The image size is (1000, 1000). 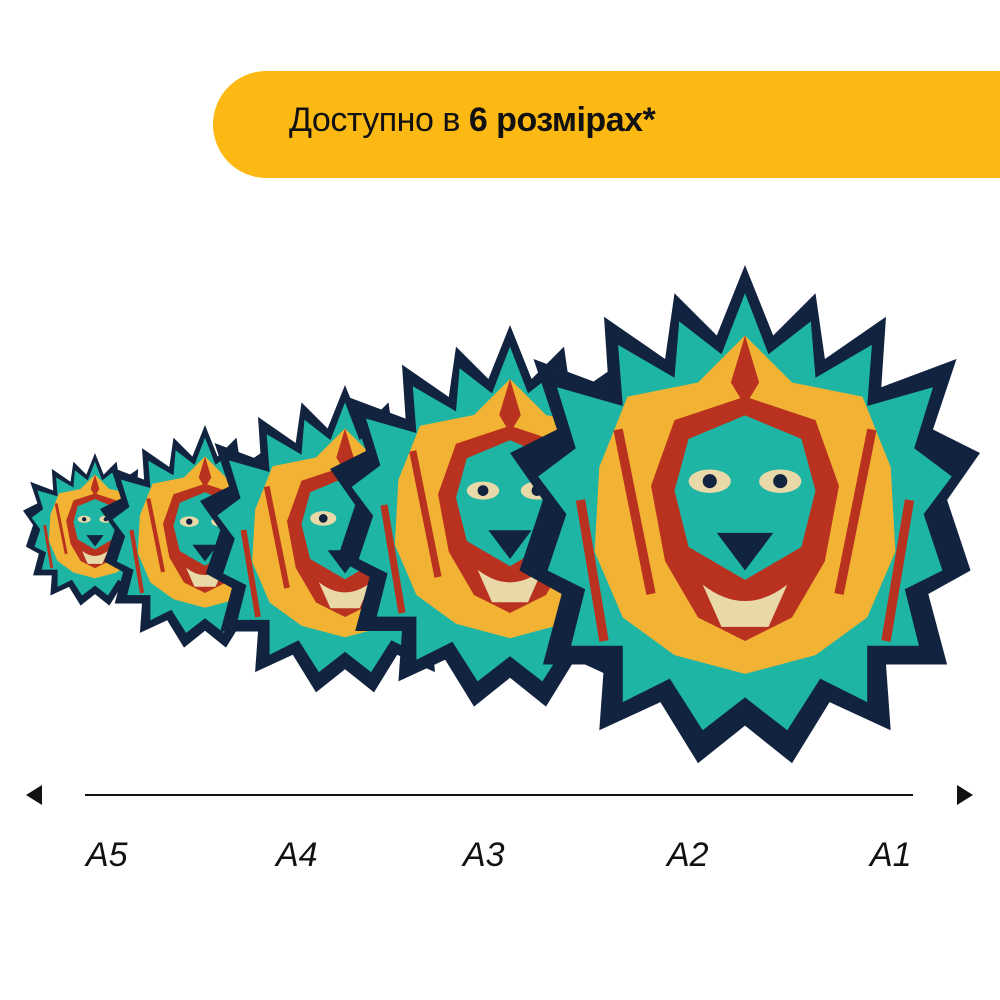 What do you see at coordinates (34, 795) in the screenshot?
I see `arrow-left-icon` at bounding box center [34, 795].